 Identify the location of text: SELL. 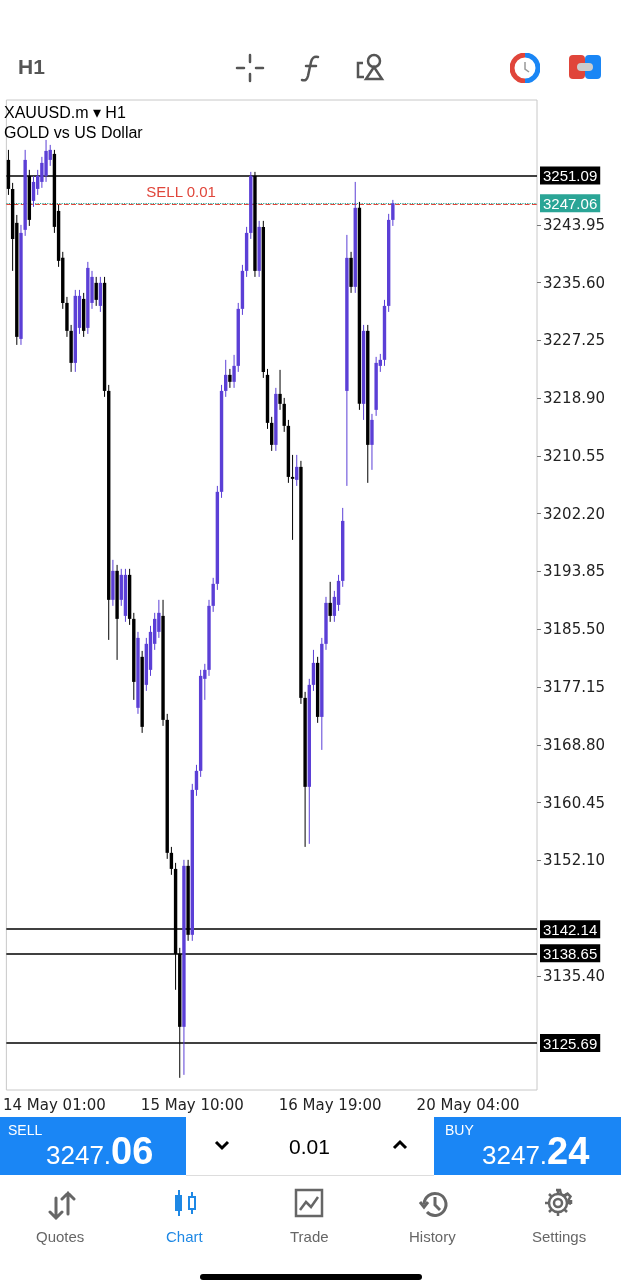
(25, 1130).